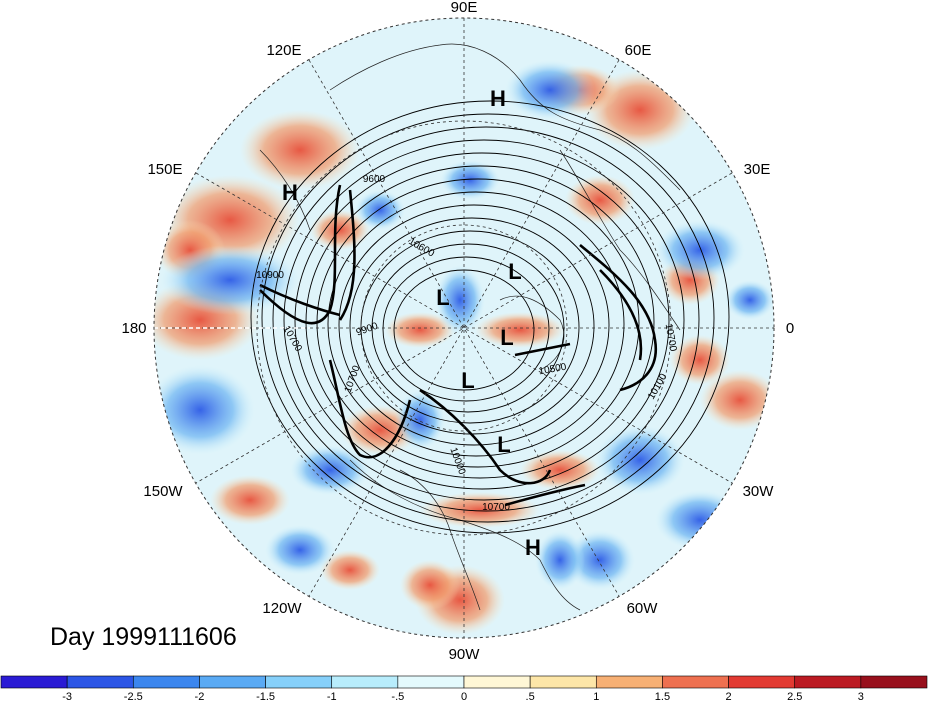 The width and height of the screenshot is (928, 702). What do you see at coordinates (397, 696) in the screenshot?
I see `colorbar-tick-label: -.5` at bounding box center [397, 696].